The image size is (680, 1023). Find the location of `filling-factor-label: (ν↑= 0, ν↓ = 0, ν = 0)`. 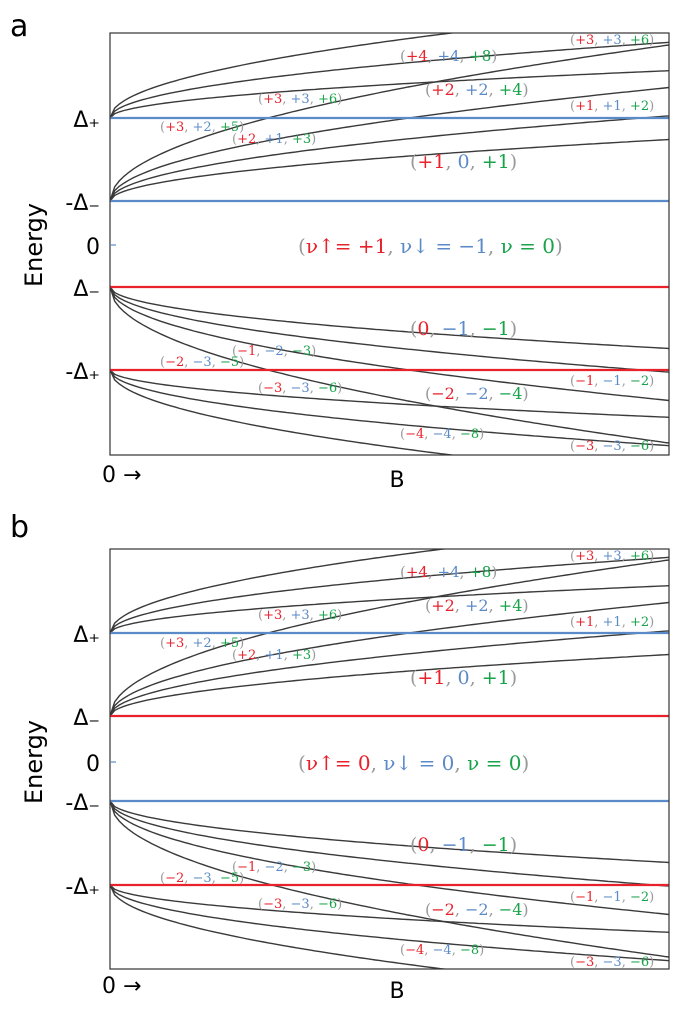

filling-factor-label: (ν↑= 0, ν↓ = 0, ν = 0) is located at coordinates (413, 763).